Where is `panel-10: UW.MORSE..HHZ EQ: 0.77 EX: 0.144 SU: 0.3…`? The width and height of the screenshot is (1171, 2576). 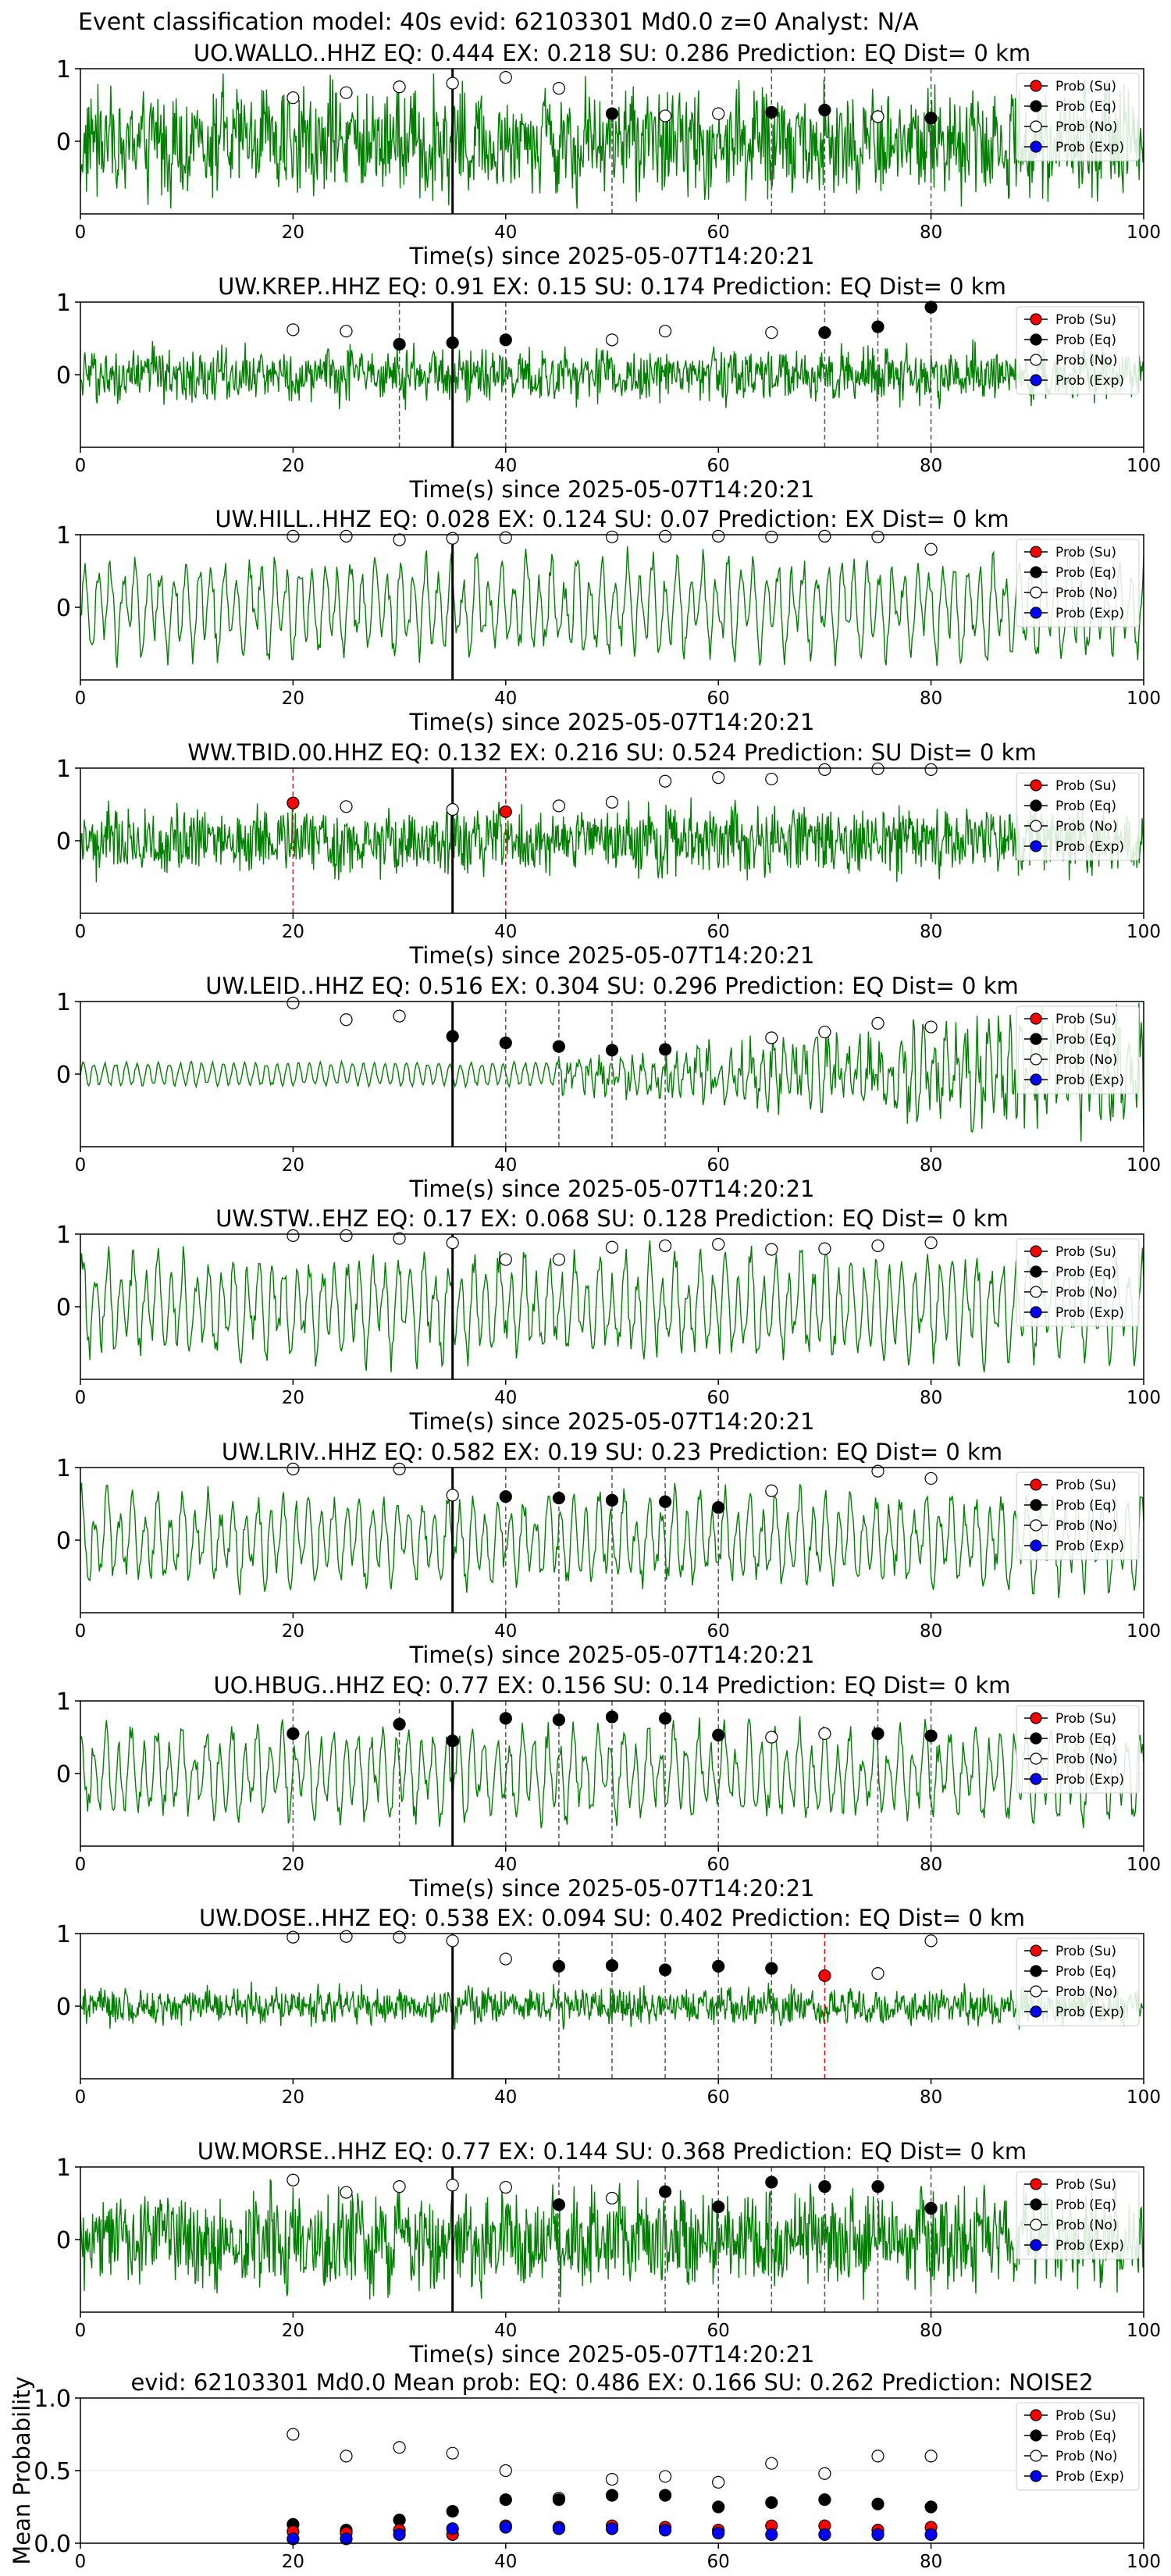
panel-10: UW.MORSE..HHZ EQ: 0.77 EX: 0.144 SU: 0.3… is located at coordinates (608, 2253).